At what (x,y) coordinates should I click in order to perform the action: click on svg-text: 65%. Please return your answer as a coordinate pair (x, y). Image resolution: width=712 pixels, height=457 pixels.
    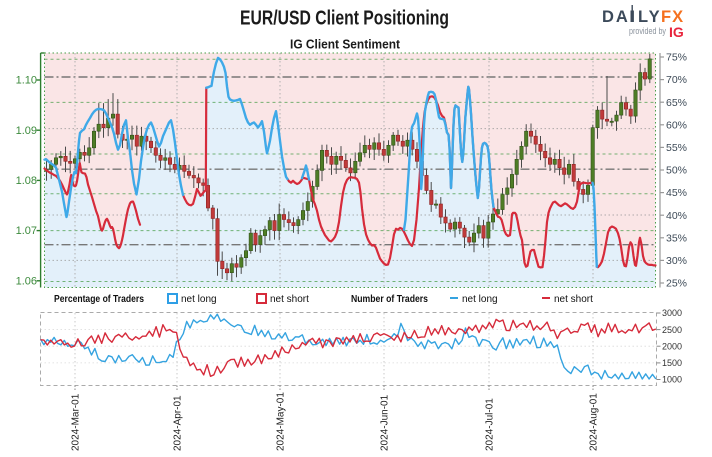
    Looking at the image, I should click on (676, 103).